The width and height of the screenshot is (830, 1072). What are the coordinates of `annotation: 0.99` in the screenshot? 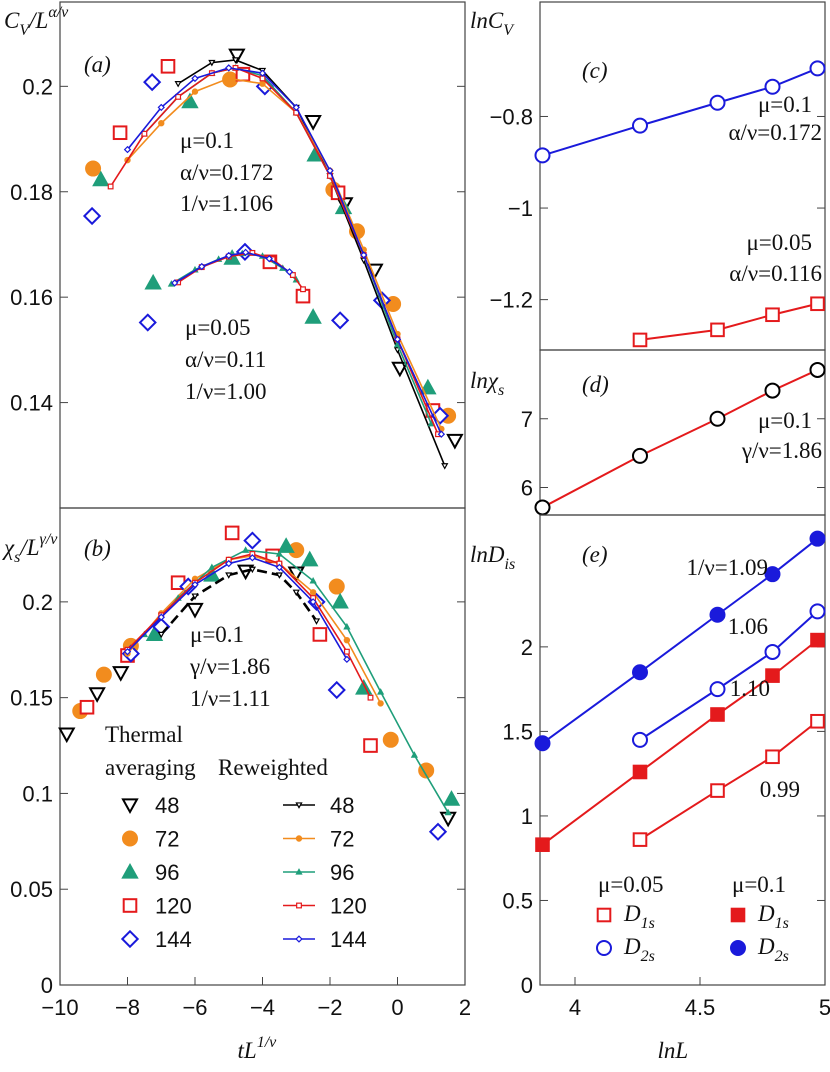 It's located at (780, 789).